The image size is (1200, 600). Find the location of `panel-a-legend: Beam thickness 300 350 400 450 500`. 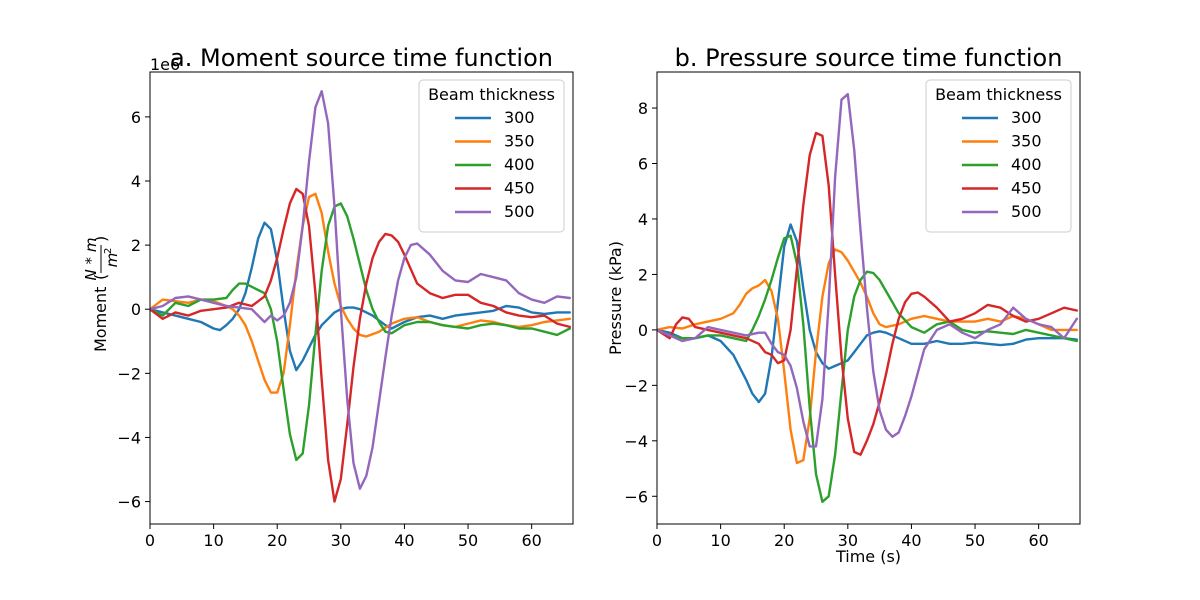

panel-a-legend: Beam thickness 300 350 400 450 500 is located at coordinates (491, 156).